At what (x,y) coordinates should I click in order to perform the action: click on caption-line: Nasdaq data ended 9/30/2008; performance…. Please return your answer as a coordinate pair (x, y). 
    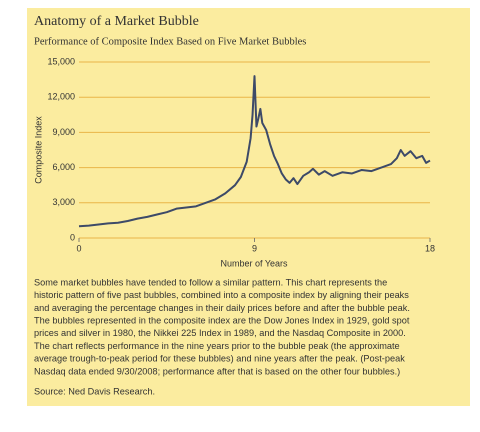
    Looking at the image, I should click on (217, 371).